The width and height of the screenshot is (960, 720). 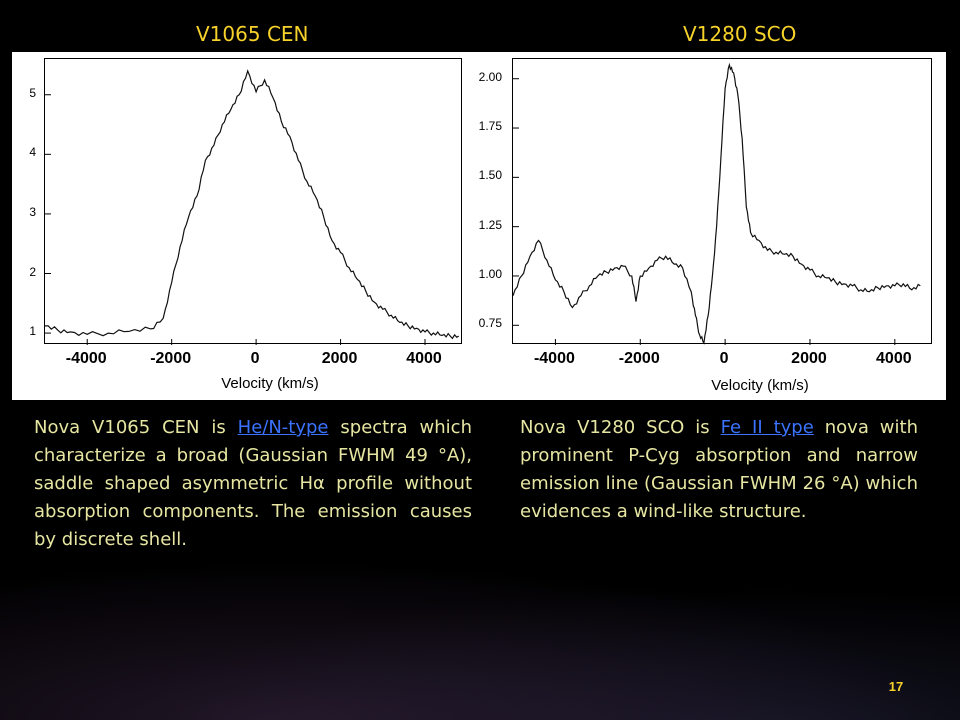 I want to click on y-tick-label: 2.00, so click(x=490, y=76).